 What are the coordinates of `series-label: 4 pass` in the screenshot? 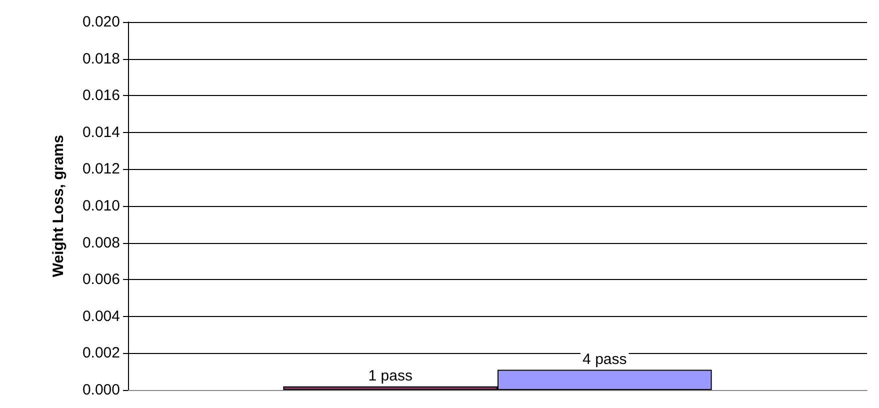 It's located at (604, 359).